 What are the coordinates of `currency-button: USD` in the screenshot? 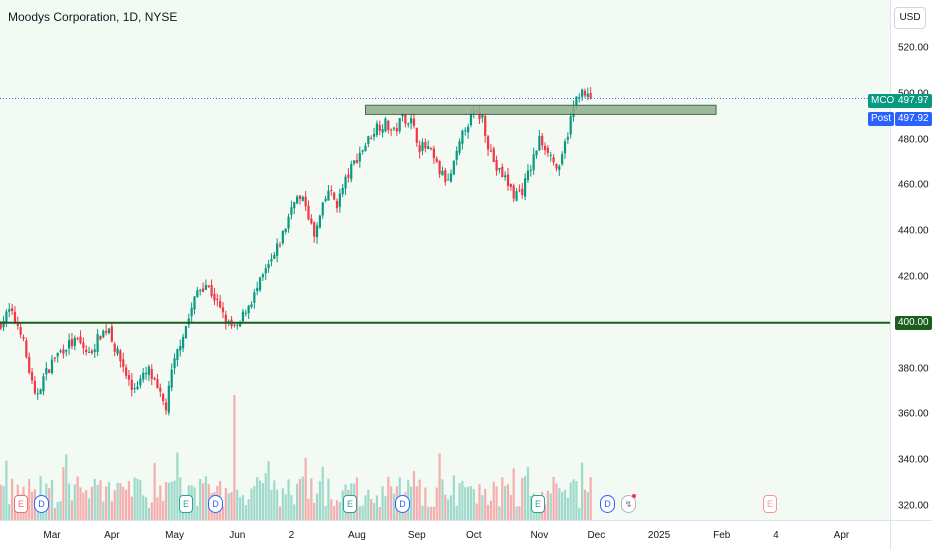 It's located at (910, 18).